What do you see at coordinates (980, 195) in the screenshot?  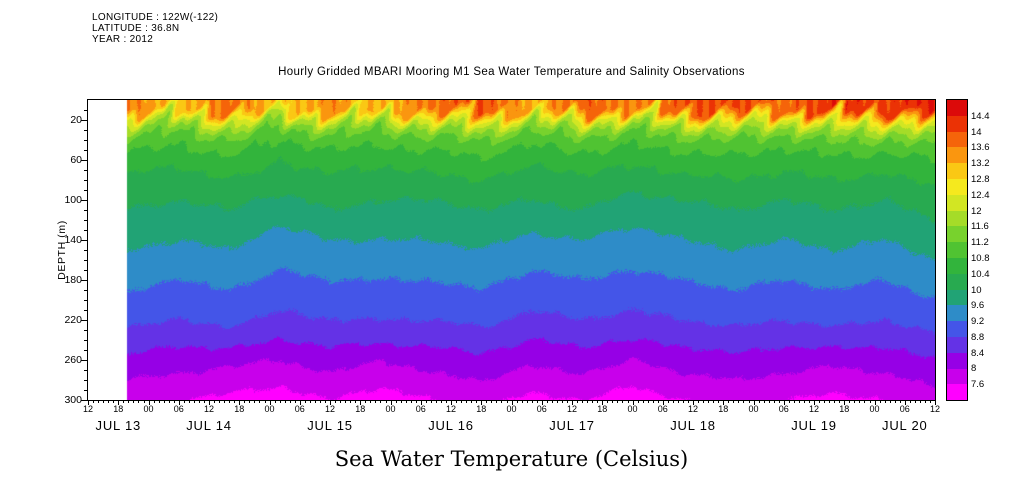 I see `colorbar-tick-label: 12.4` at bounding box center [980, 195].